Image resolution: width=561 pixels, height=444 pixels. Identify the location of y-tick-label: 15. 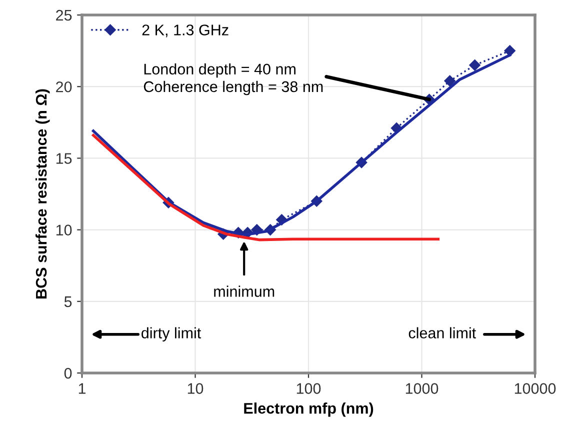
(64, 158).